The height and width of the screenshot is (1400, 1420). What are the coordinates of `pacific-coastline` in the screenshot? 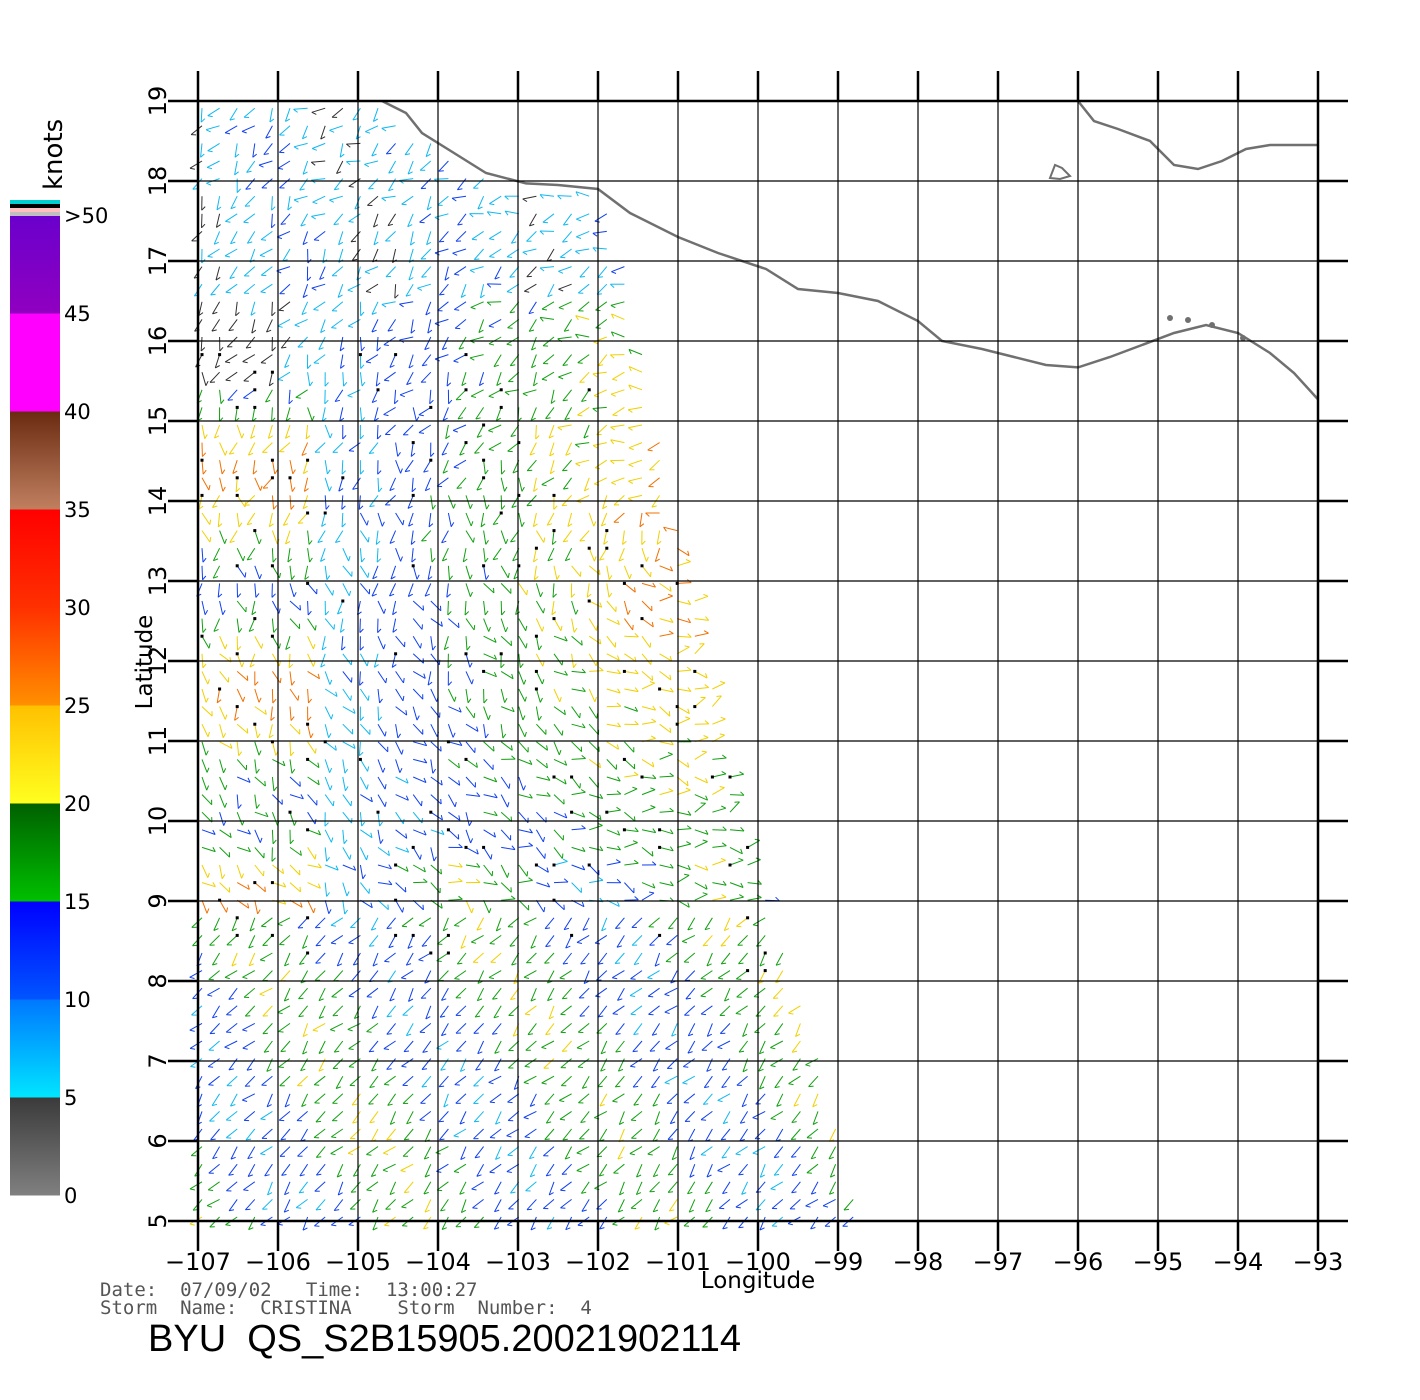 It's located at (850, 250).